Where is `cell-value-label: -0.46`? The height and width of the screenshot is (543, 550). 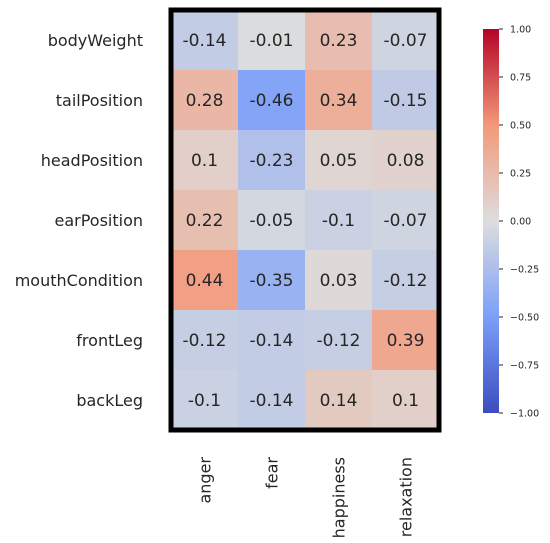
cell-value-label: -0.46 is located at coordinates (272, 101).